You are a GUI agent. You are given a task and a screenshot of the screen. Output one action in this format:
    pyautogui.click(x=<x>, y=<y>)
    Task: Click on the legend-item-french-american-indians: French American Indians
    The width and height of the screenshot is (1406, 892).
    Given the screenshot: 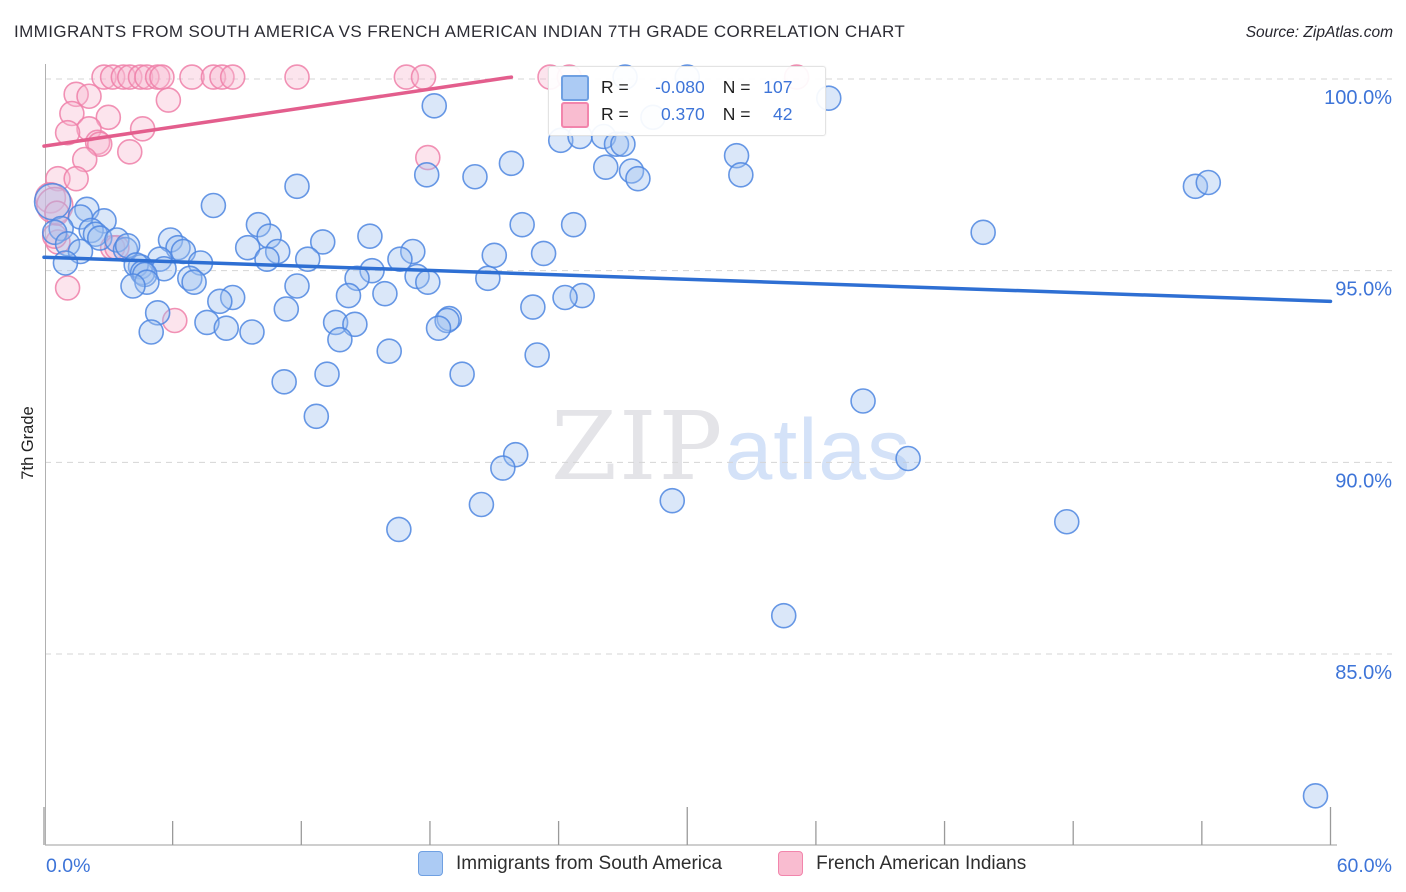 What is the action you would take?
    pyautogui.click(x=902, y=863)
    